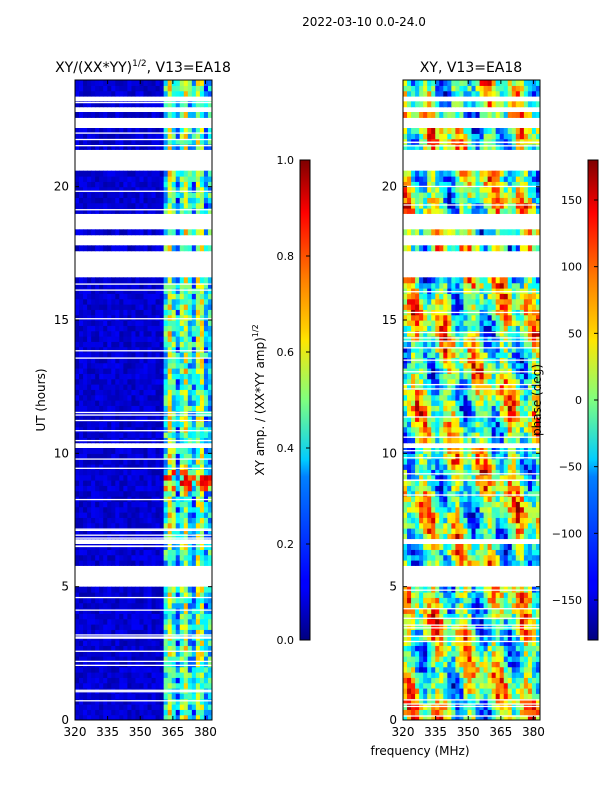 The width and height of the screenshot is (600, 800). What do you see at coordinates (143, 67) in the screenshot?
I see `panel-amplitude-title: XY/(XX*YY)1/2, V13=EA18` at bounding box center [143, 67].